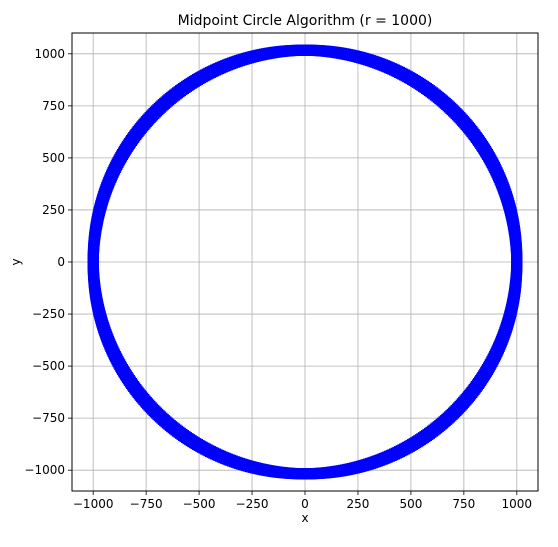 This screenshot has width=558, height=547. I want to click on x-tick-label: −1000, so click(93, 504).